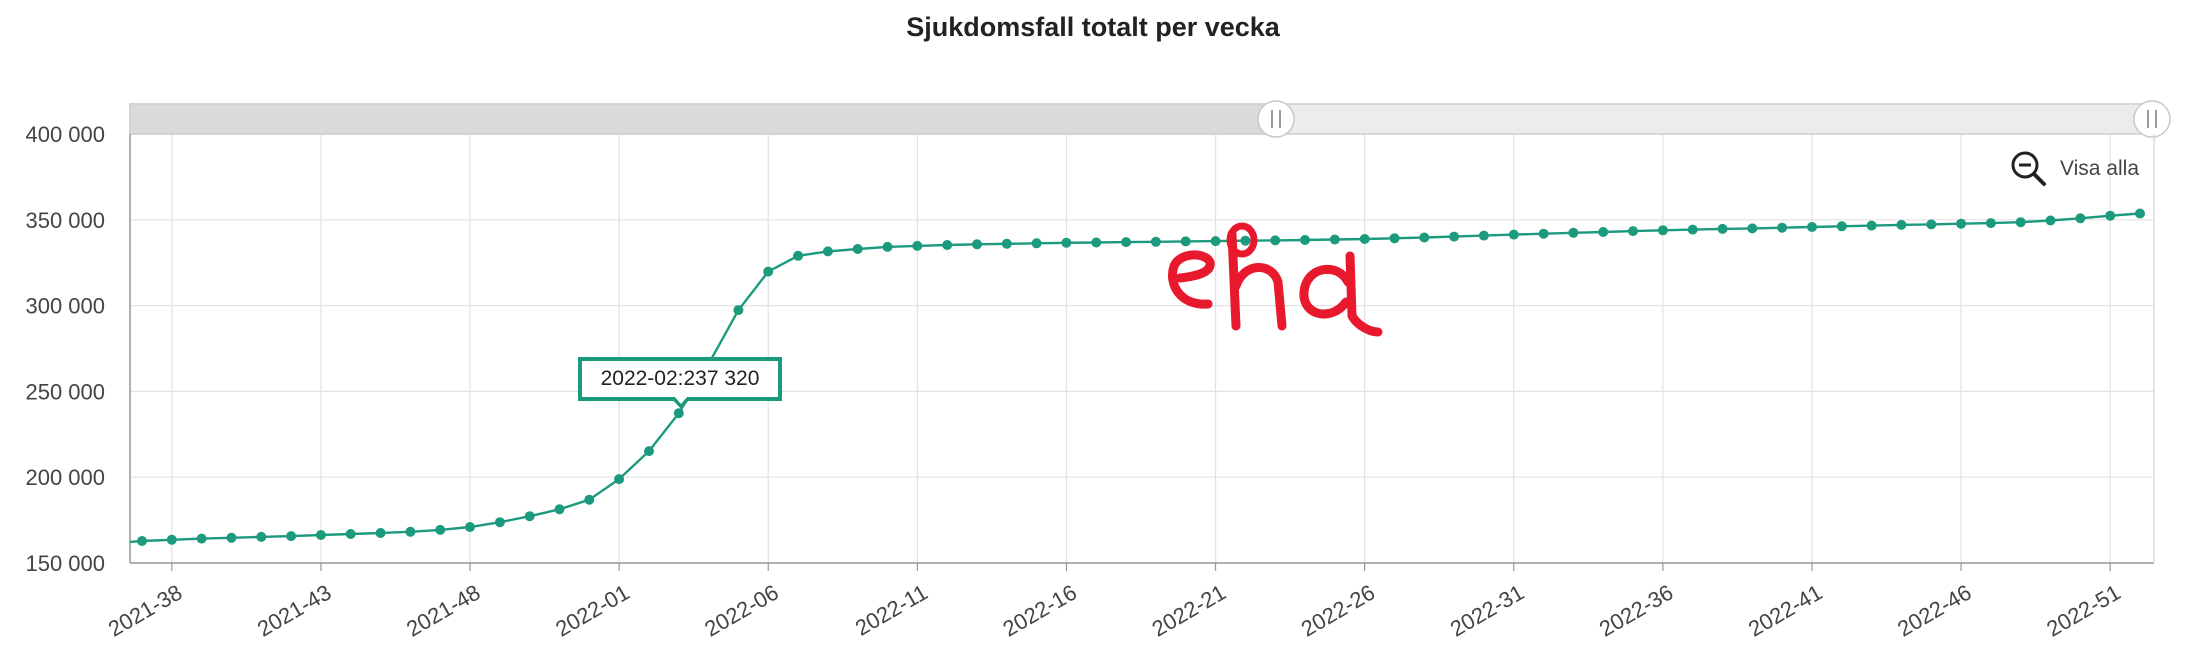  I want to click on range-navigator, so click(1150, 119).